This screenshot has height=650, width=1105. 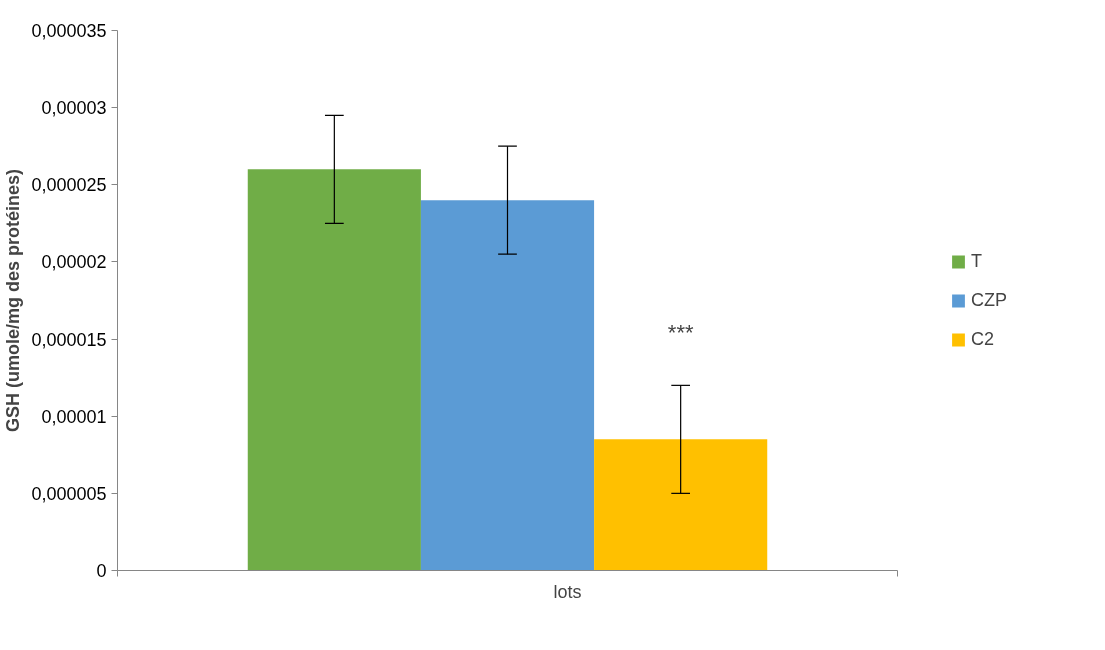 What do you see at coordinates (567, 591) in the screenshot?
I see `x-axis-title: lots` at bounding box center [567, 591].